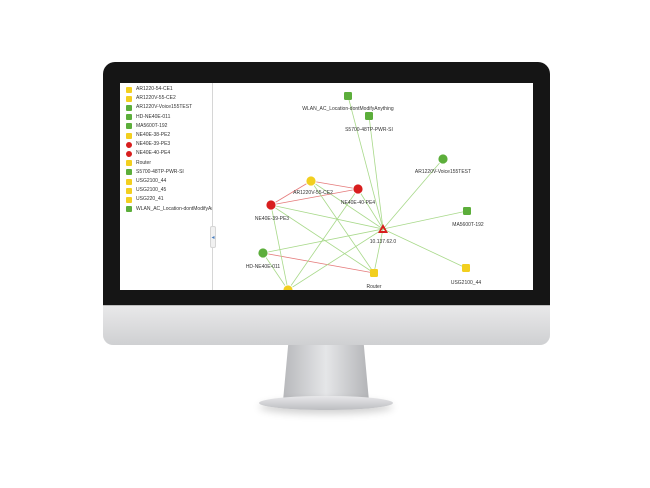 The image size is (650, 488). What do you see at coordinates (358, 203) in the screenshot?
I see `node-label: NE40E-40-PE4` at bounding box center [358, 203].